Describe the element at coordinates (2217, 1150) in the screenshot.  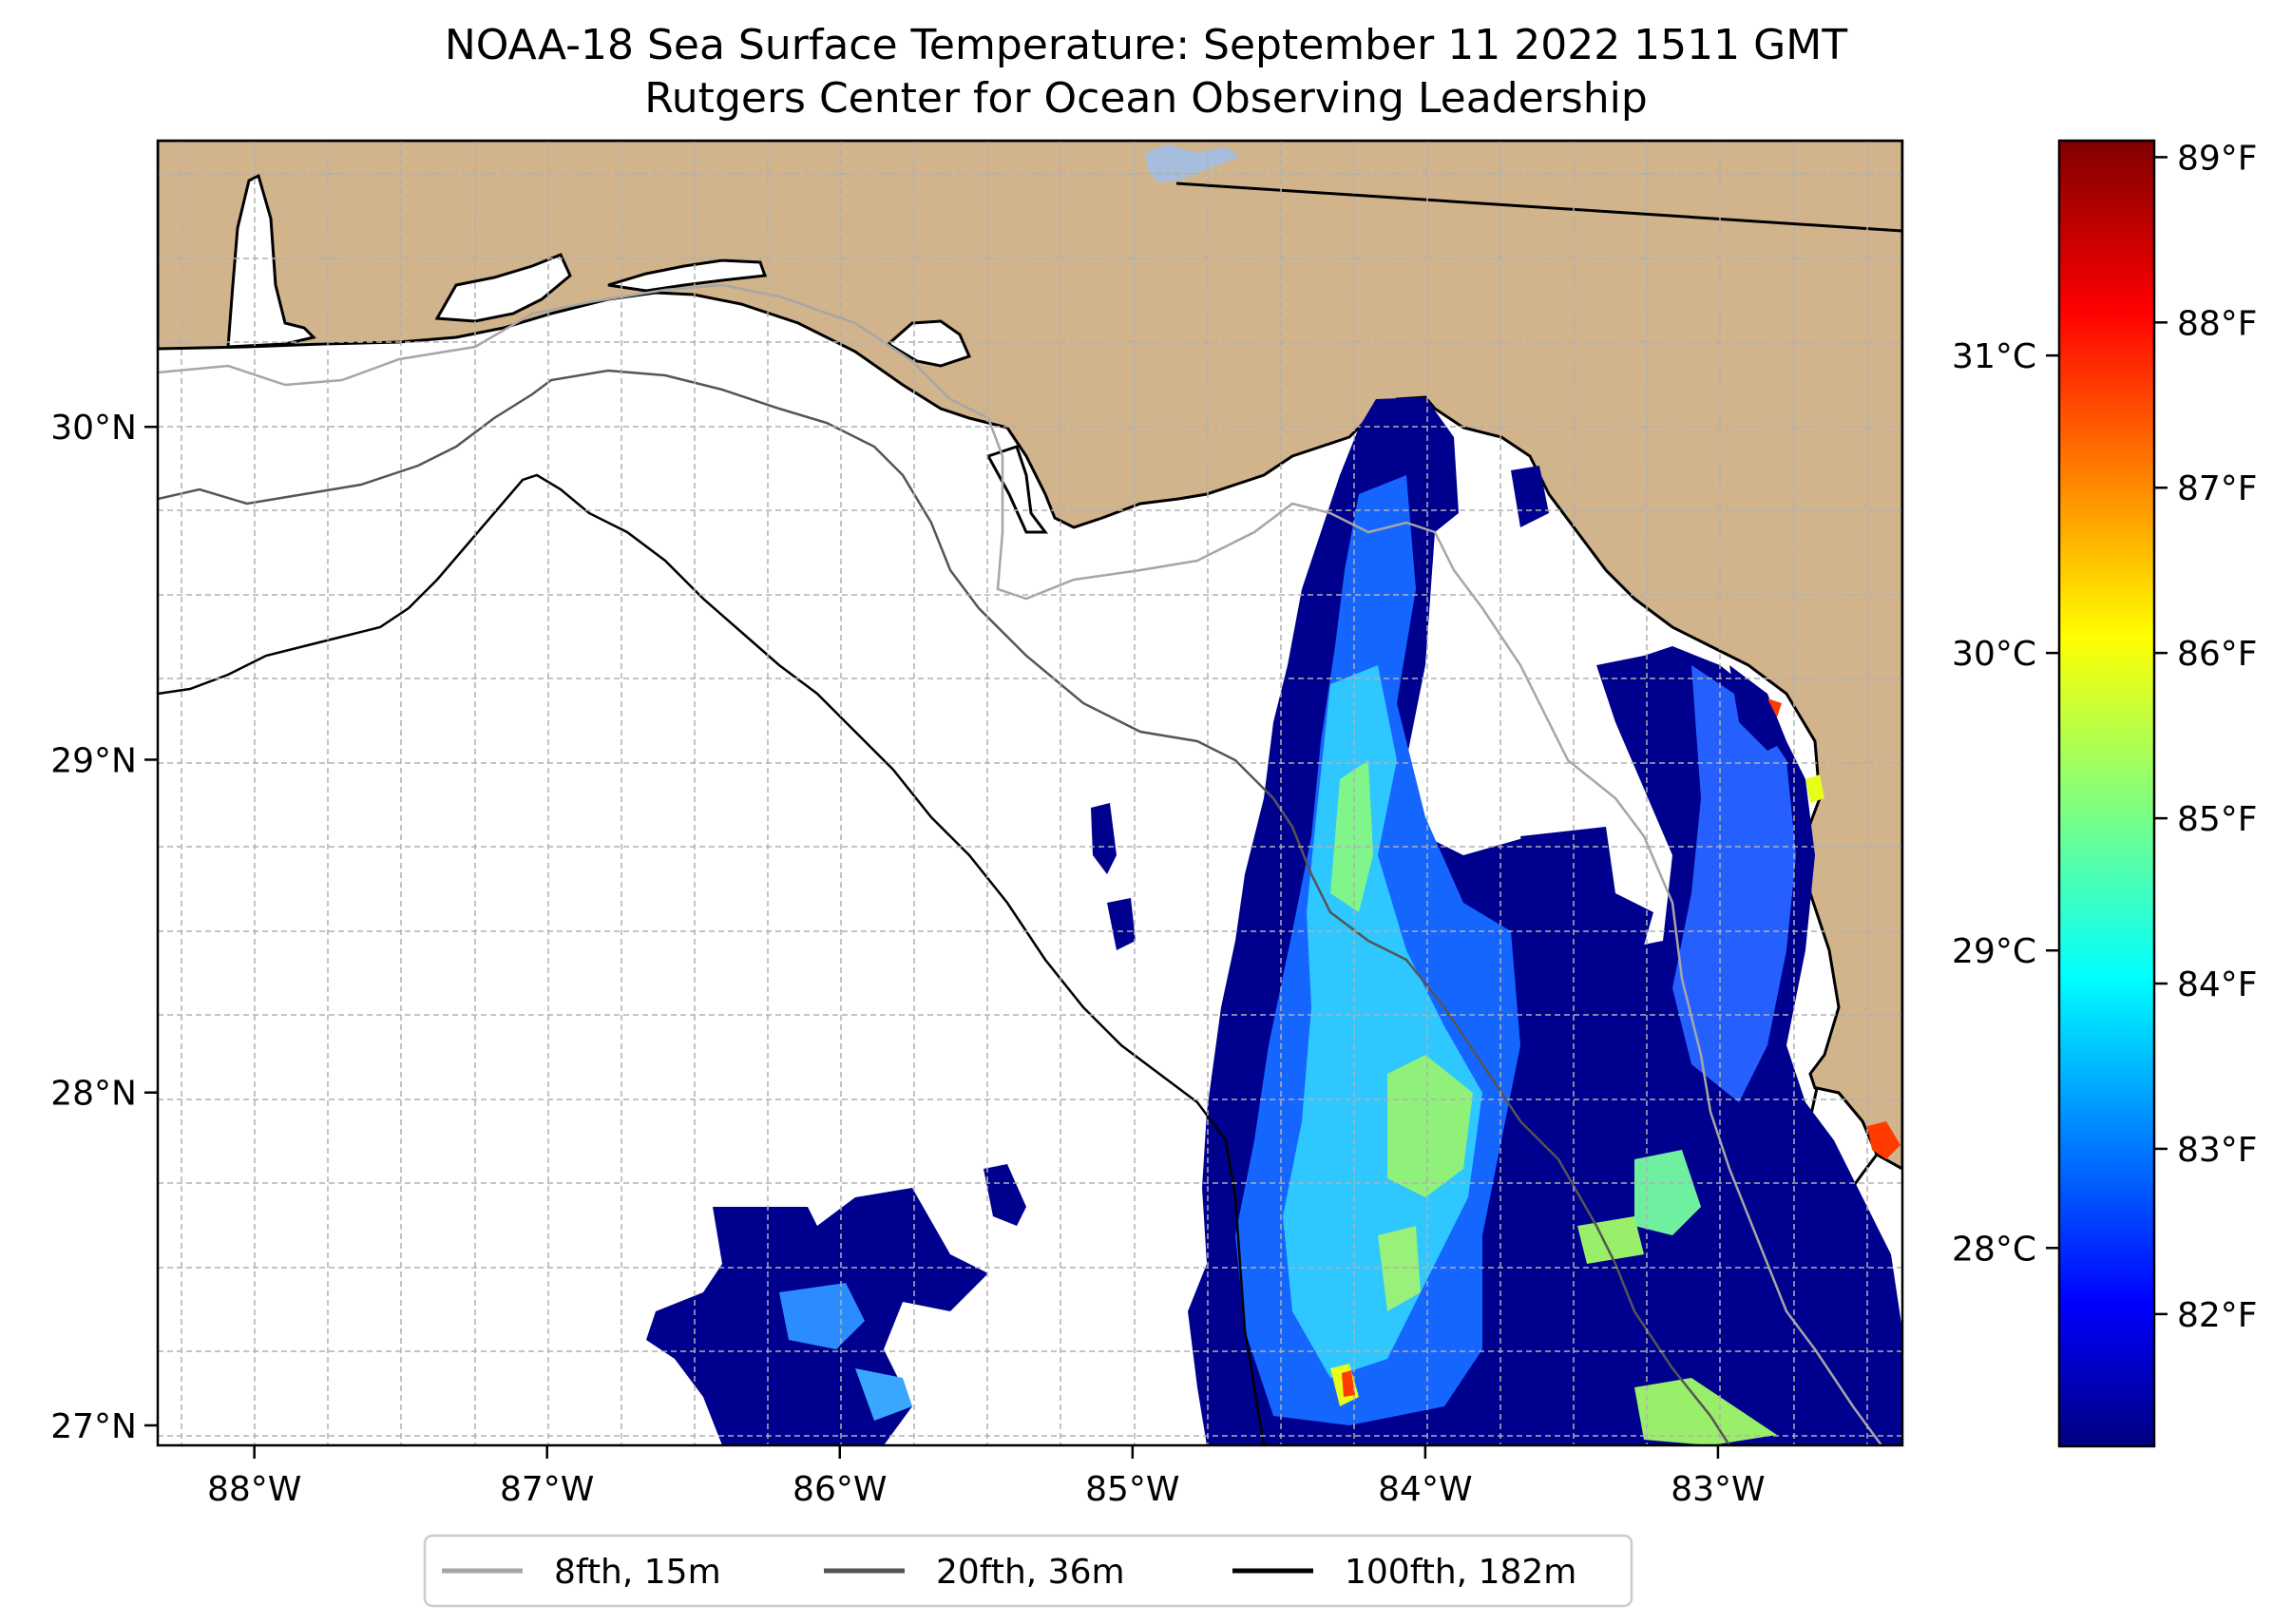
I see `colorbar-f-tick-label: 83°F` at that location.